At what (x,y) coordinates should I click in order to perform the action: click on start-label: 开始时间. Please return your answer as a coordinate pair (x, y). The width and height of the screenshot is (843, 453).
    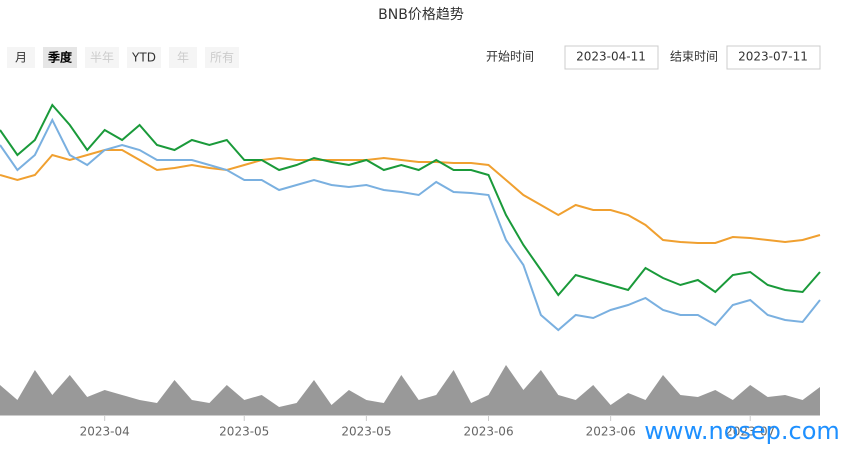
    Looking at the image, I should click on (510, 57).